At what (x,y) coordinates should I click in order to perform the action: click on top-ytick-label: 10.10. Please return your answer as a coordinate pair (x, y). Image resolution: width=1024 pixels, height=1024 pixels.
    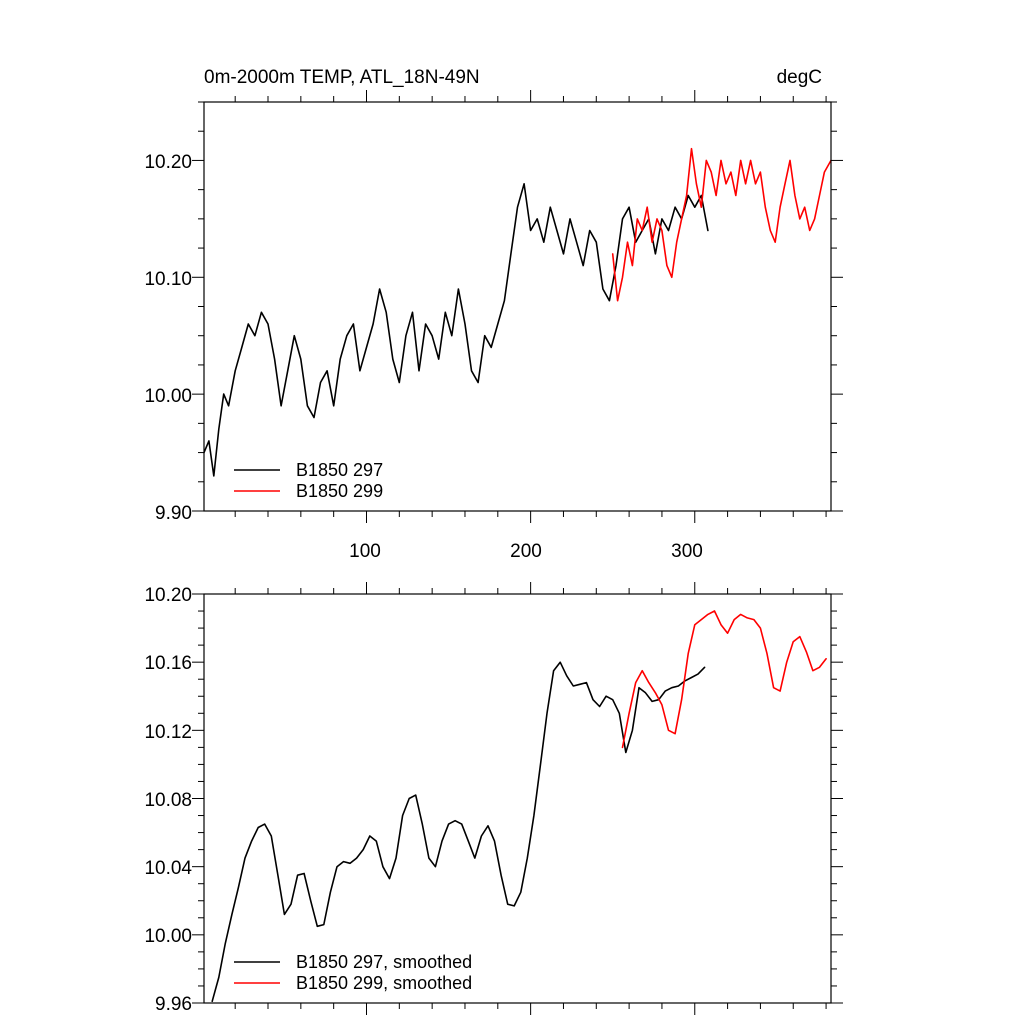
    Looking at the image, I should click on (168, 279).